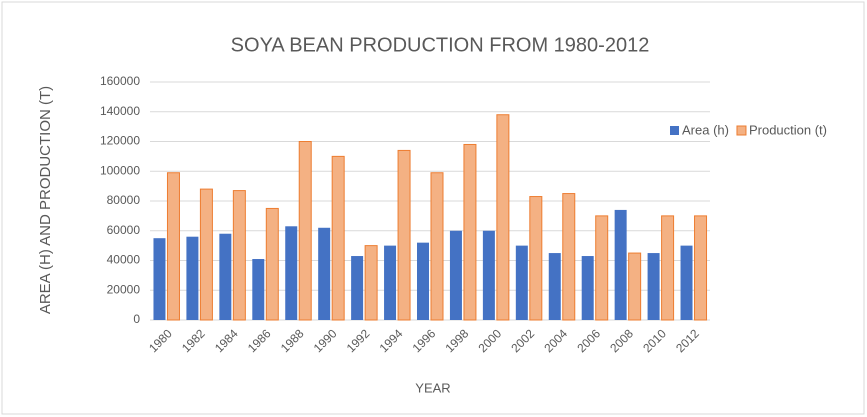  Describe the element at coordinates (124, 200) in the screenshot. I see `y-tick-label: 80000` at that location.